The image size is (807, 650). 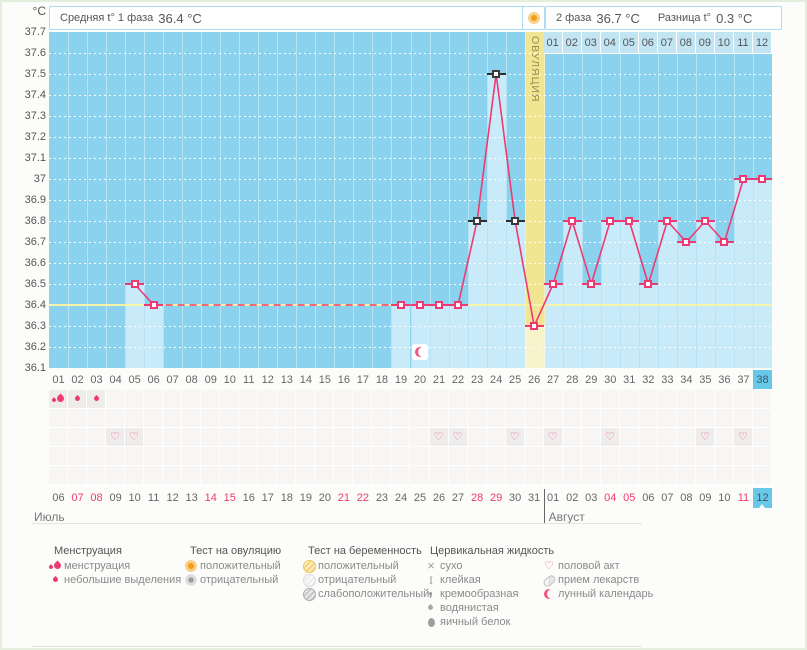 I want to click on date-cell: 17, so click(x=267, y=498).